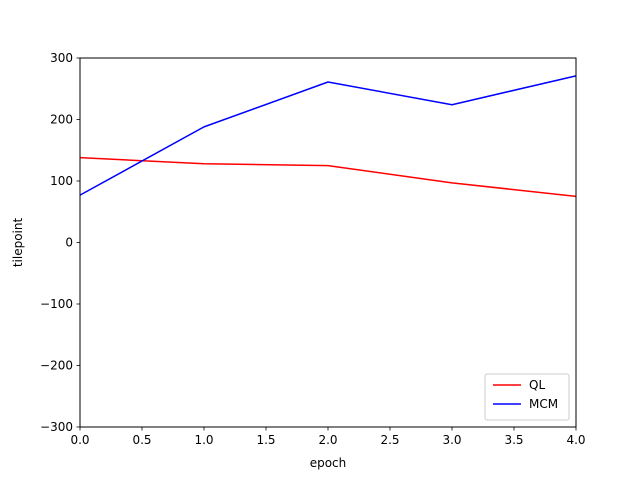 Image resolution: width=640 pixels, height=480 pixels. What do you see at coordinates (537, 385) in the screenshot?
I see `legend-label-ql: QL` at bounding box center [537, 385].